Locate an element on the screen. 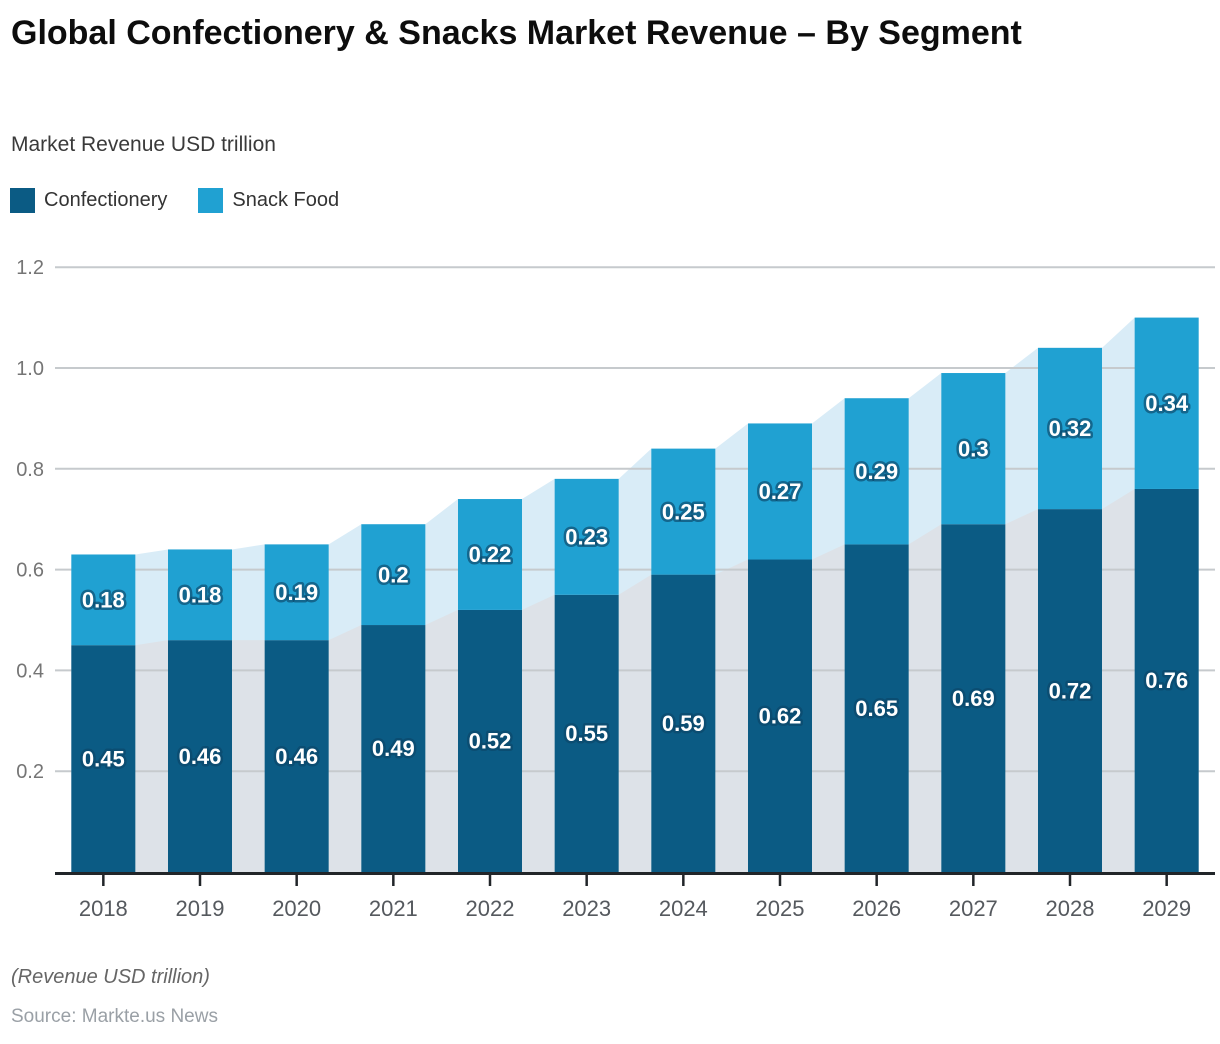  bar-value-label: 0.3 is located at coordinates (973, 448).